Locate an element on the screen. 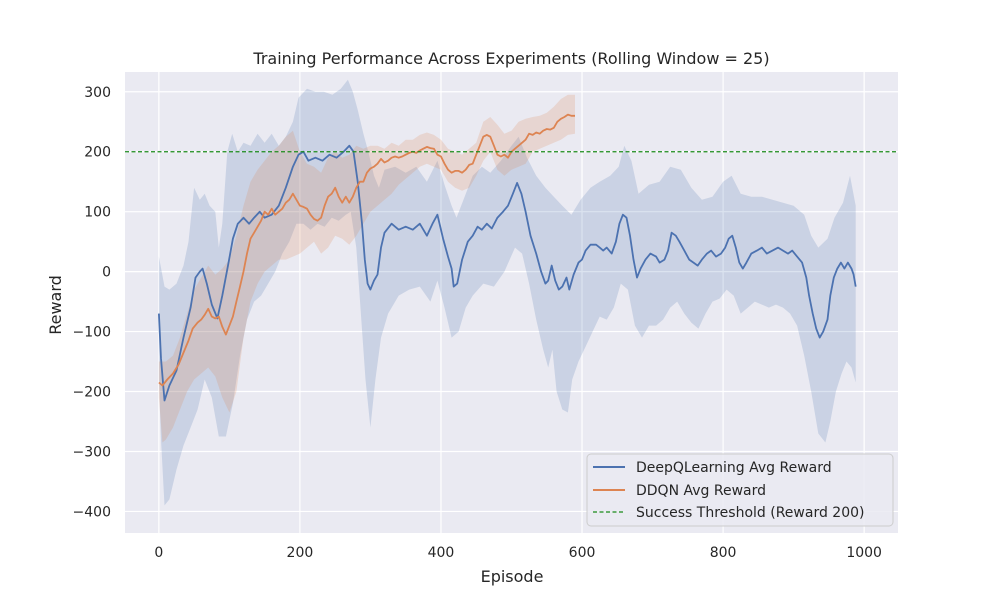  x-tick-label: 400 is located at coordinates (441, 553).